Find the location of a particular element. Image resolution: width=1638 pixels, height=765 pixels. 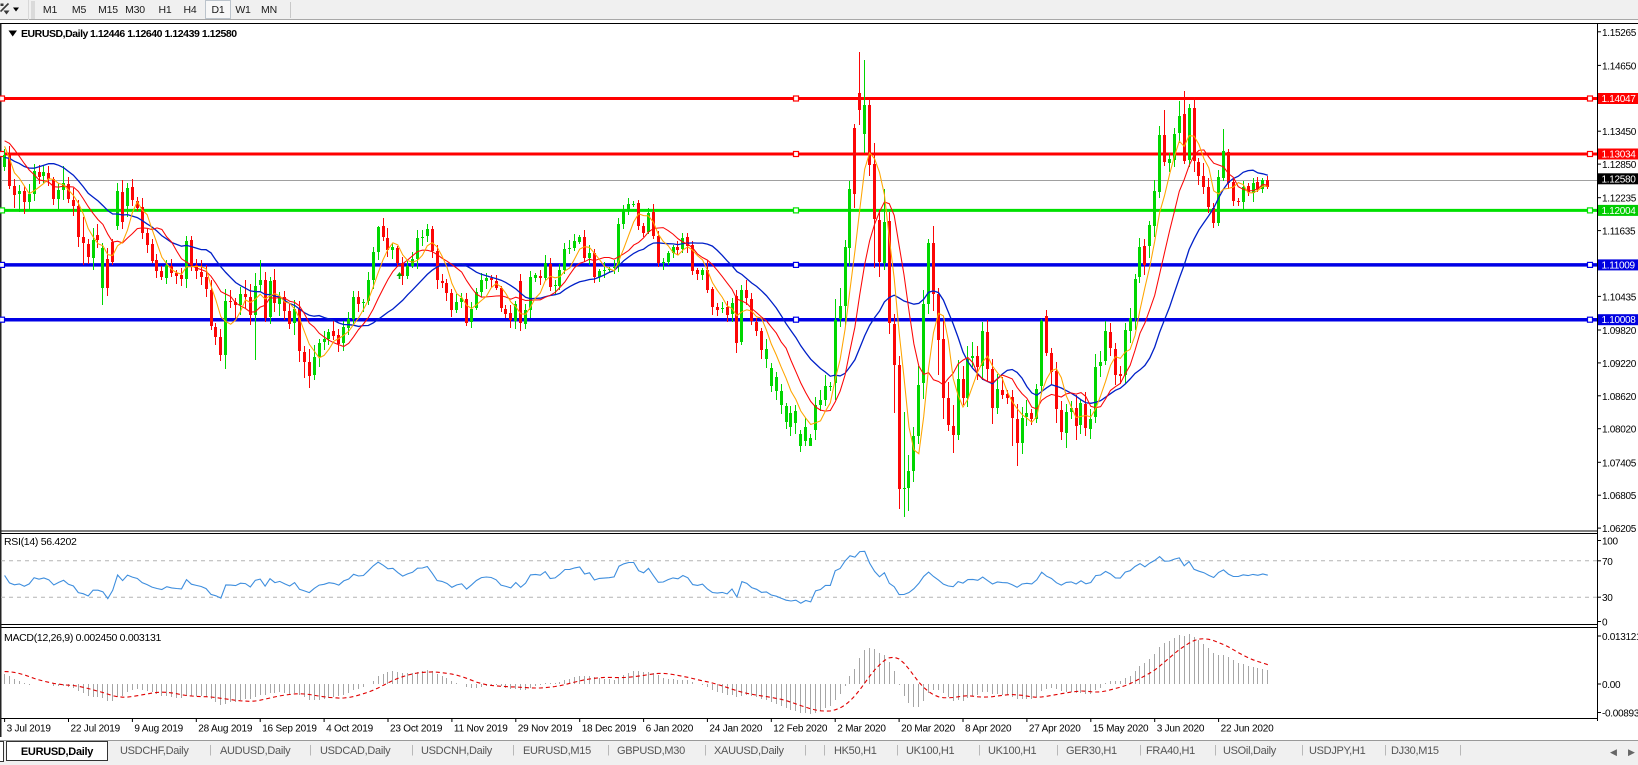

svg-text: 2 Mar 2020 is located at coordinates (861, 729).